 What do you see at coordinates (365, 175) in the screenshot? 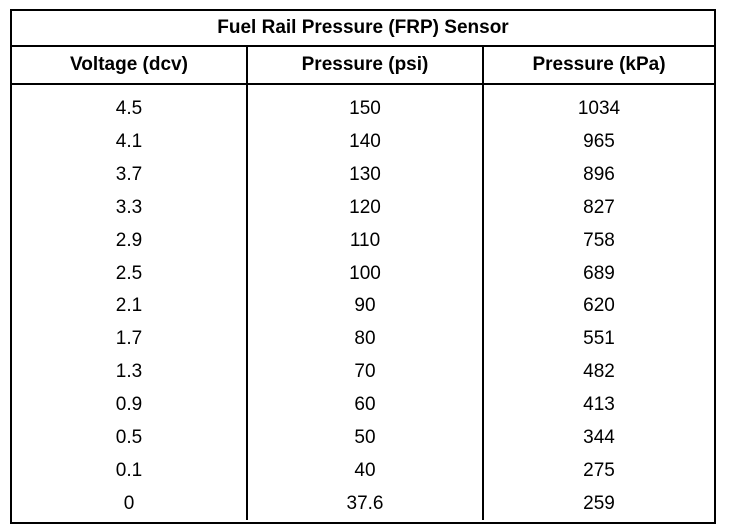
I see `pressure-psi-cell: 130` at bounding box center [365, 175].